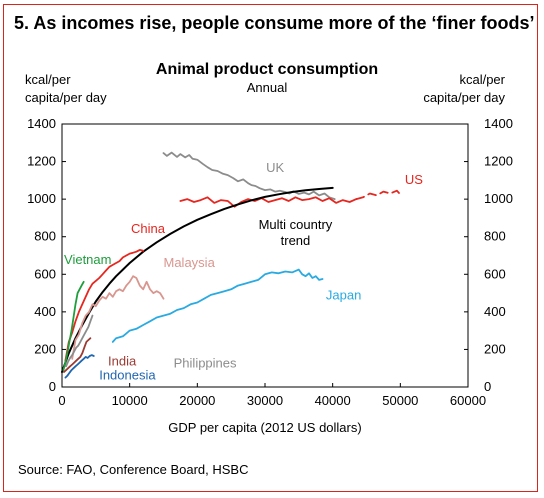 The image size is (544, 498). What do you see at coordinates (296, 240) in the screenshot?
I see `series-label-multi-country-trend: trend` at bounding box center [296, 240].